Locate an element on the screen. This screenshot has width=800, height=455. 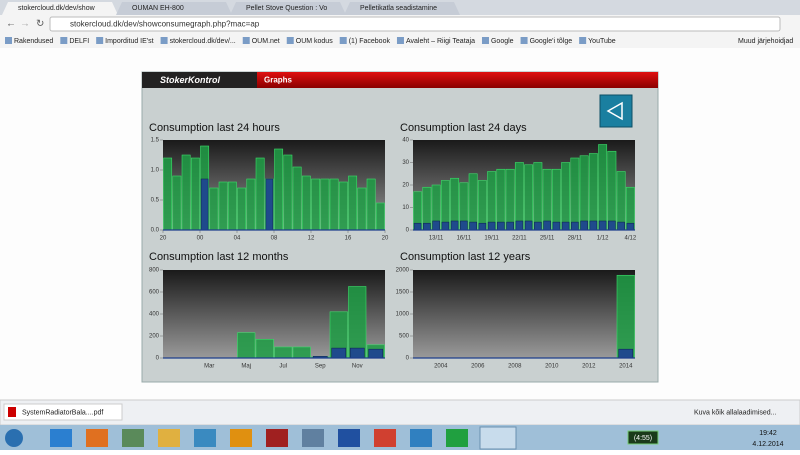
x-tick-label: 19/11 is located at coordinates (491, 239).